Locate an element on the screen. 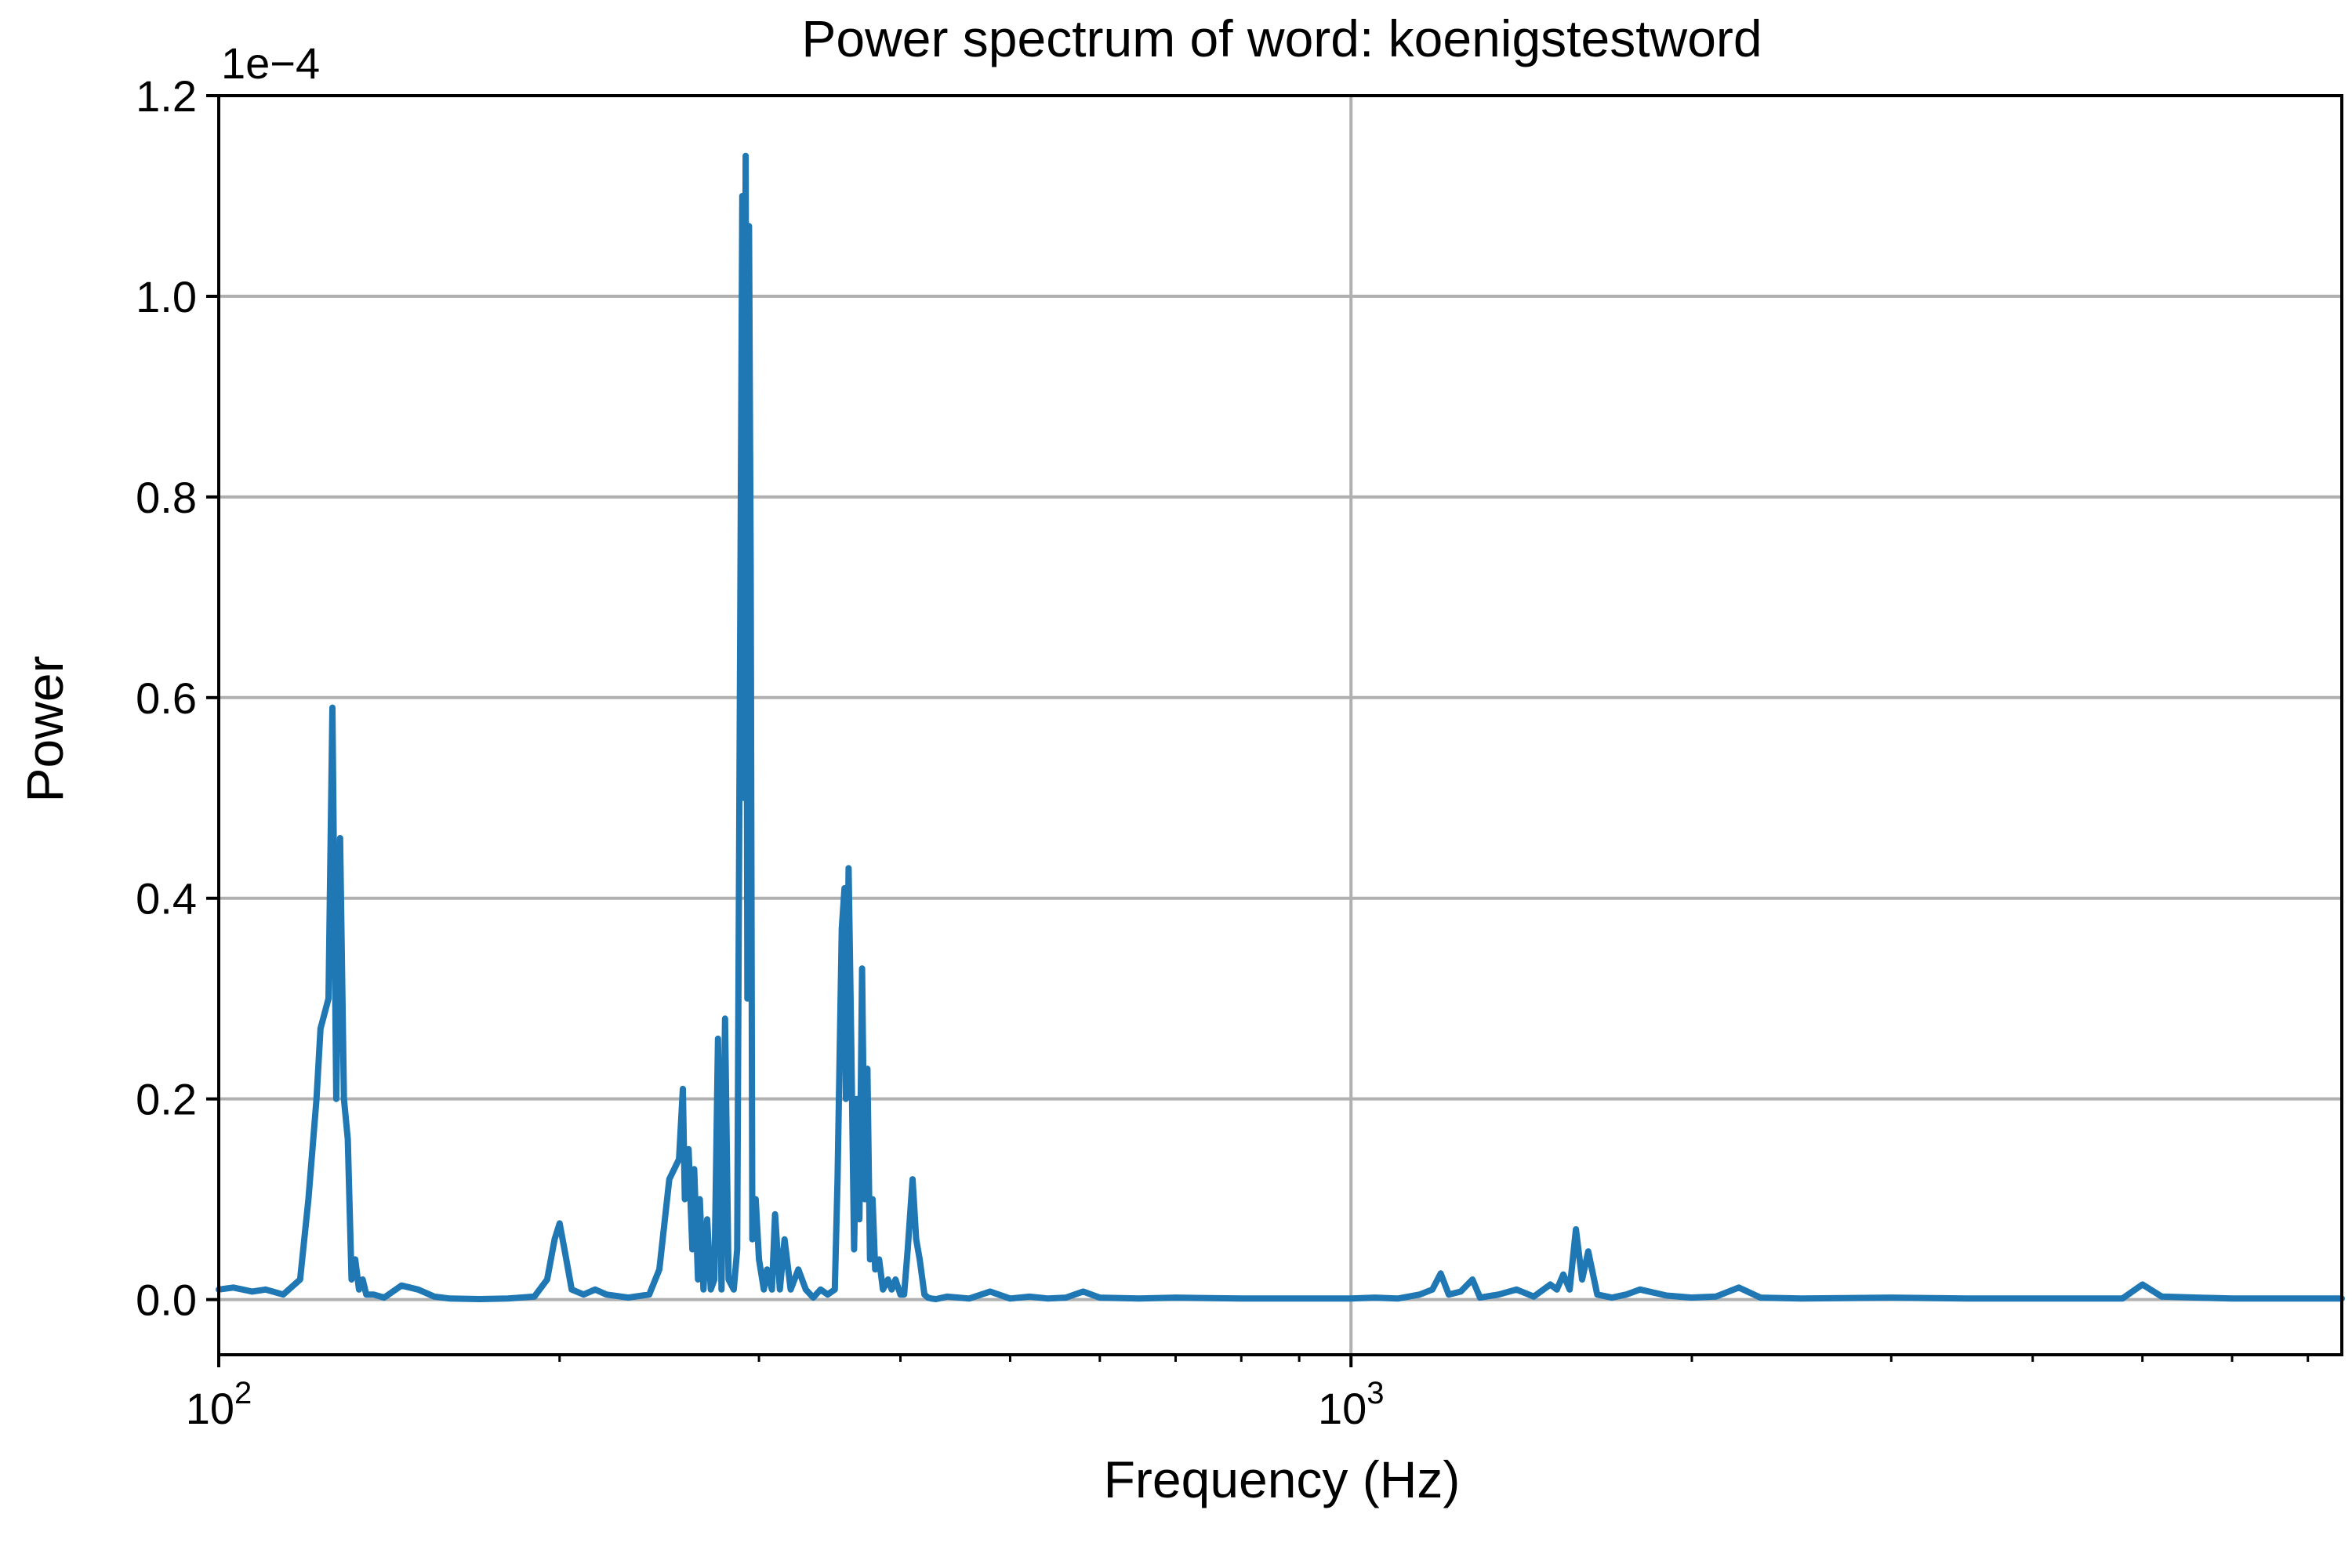 Image resolution: width=2352 pixels, height=1568 pixels. y-tick-label: 0.6 is located at coordinates (166, 698).